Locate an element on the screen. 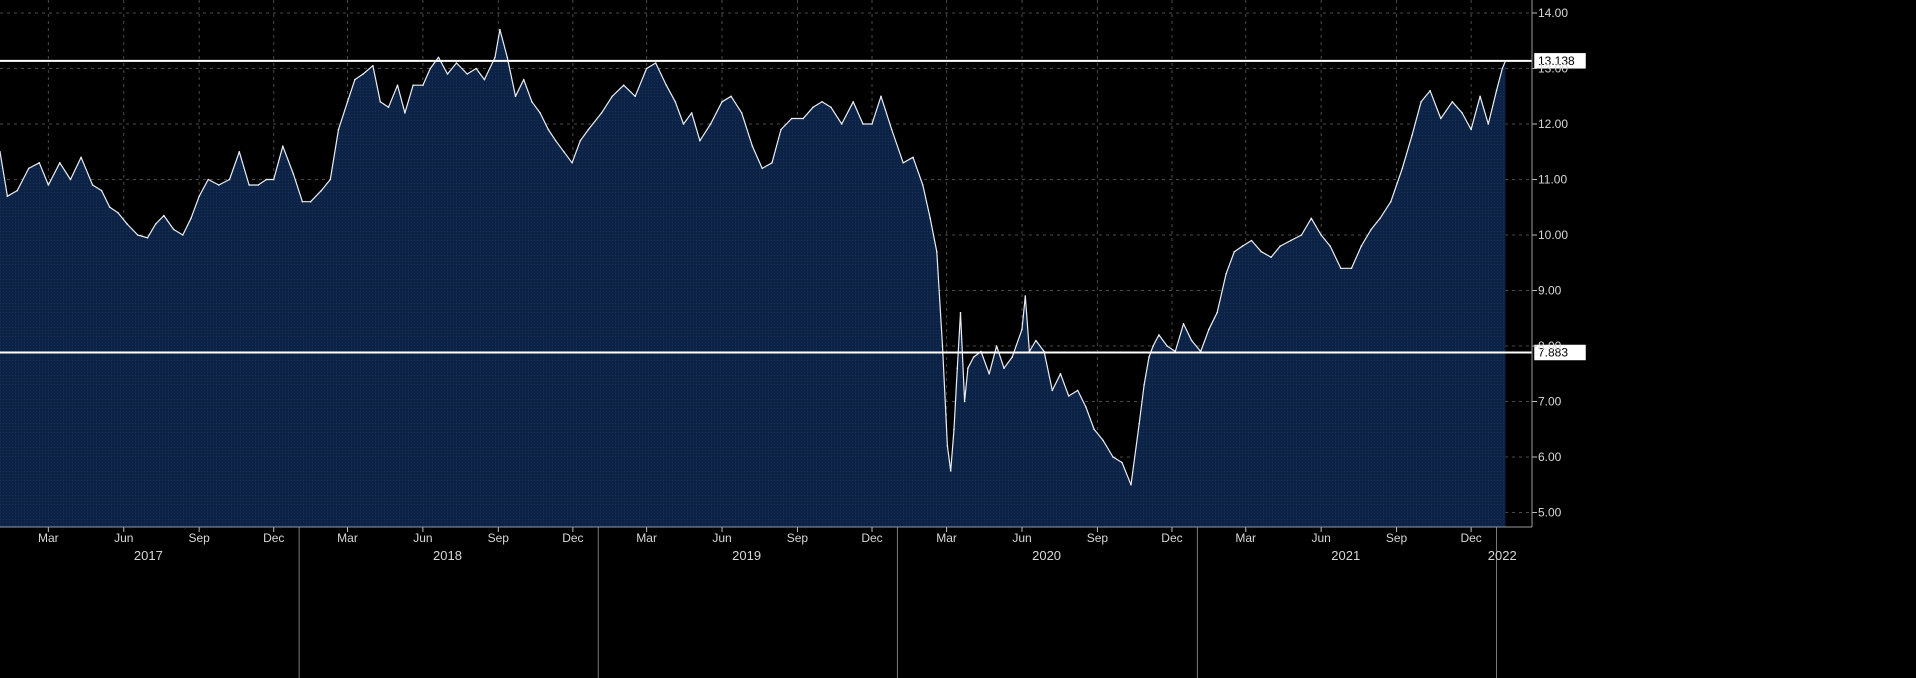 The image size is (1916, 678). year-label: 2021 is located at coordinates (1345, 555).